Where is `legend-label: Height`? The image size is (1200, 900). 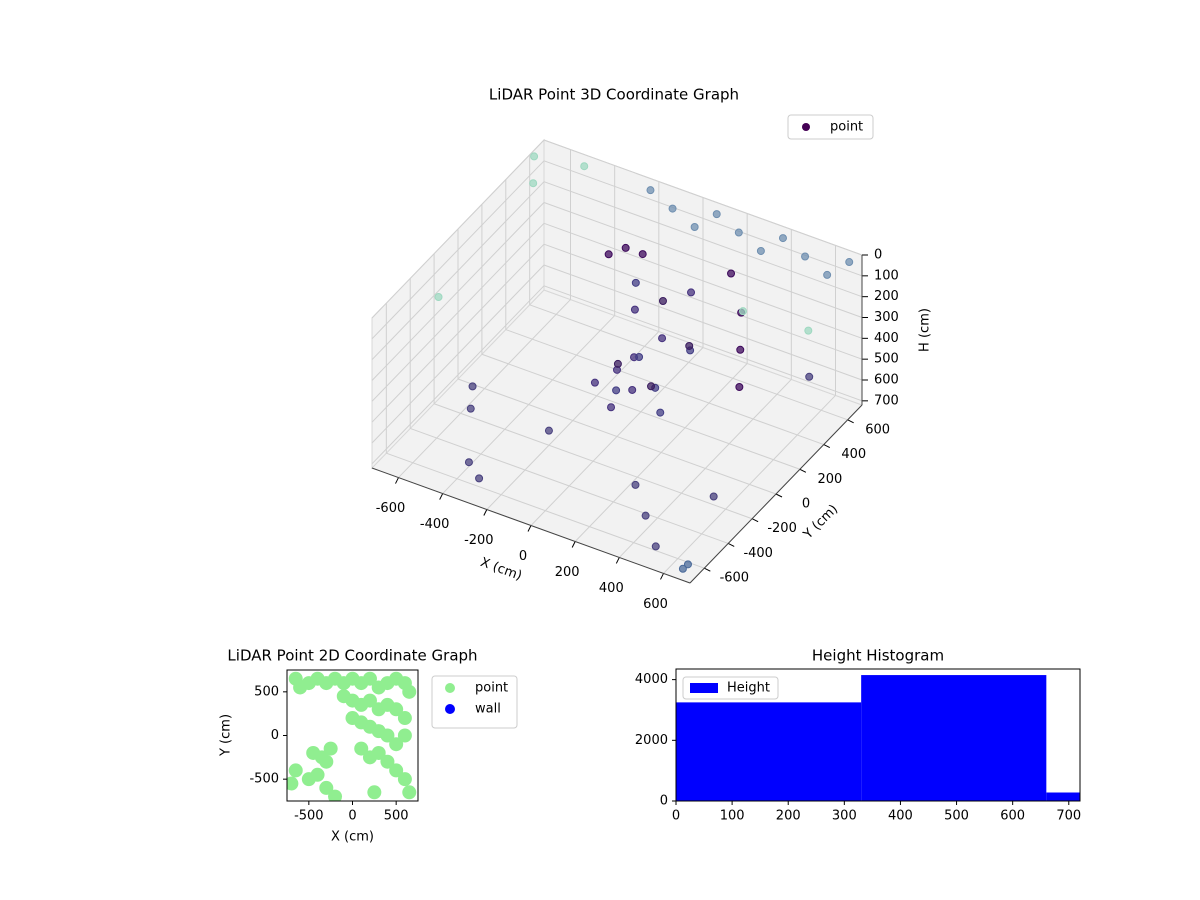
legend-label: Height is located at coordinates (748, 688).